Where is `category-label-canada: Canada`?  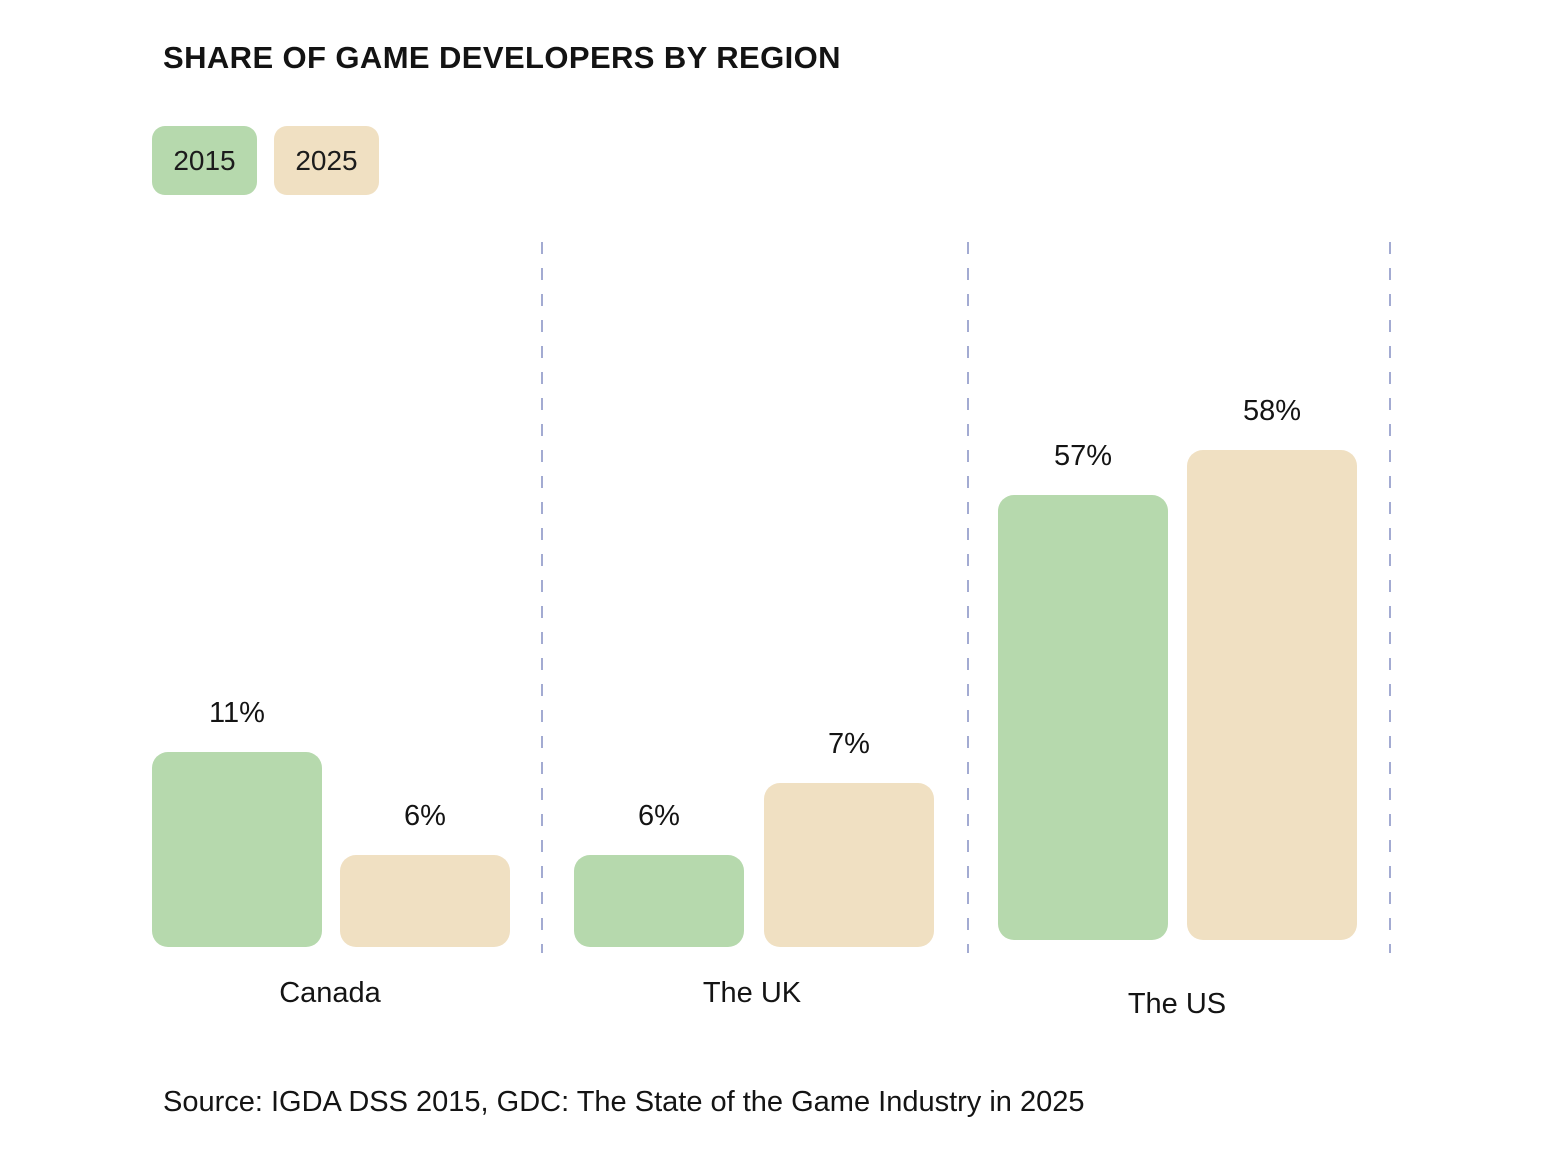
category-label-canada: Canada is located at coordinates (330, 993).